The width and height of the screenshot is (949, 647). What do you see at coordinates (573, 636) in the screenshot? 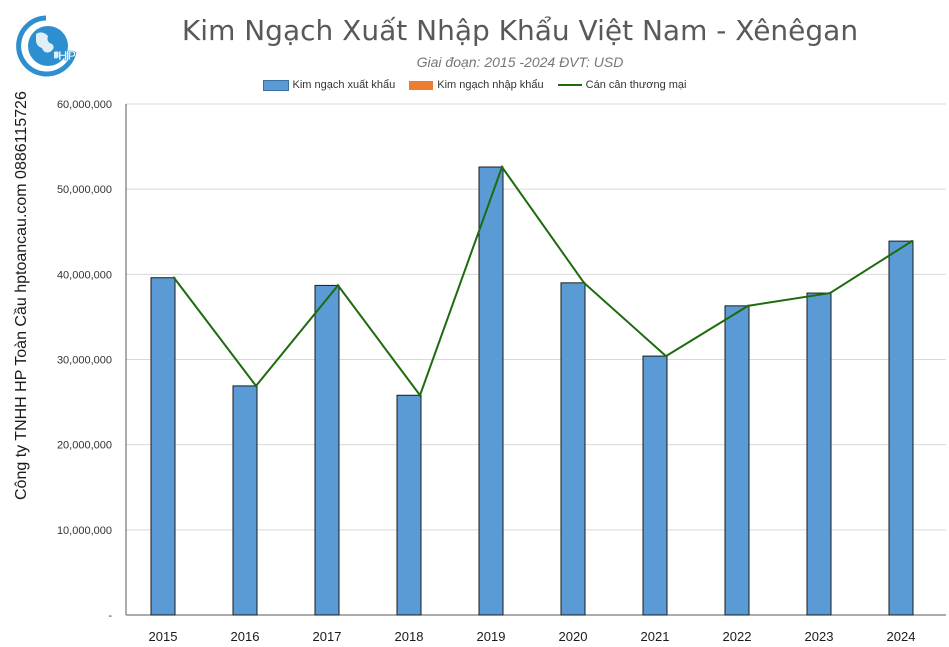
I see `x-tick-label: 2020` at bounding box center [573, 636].